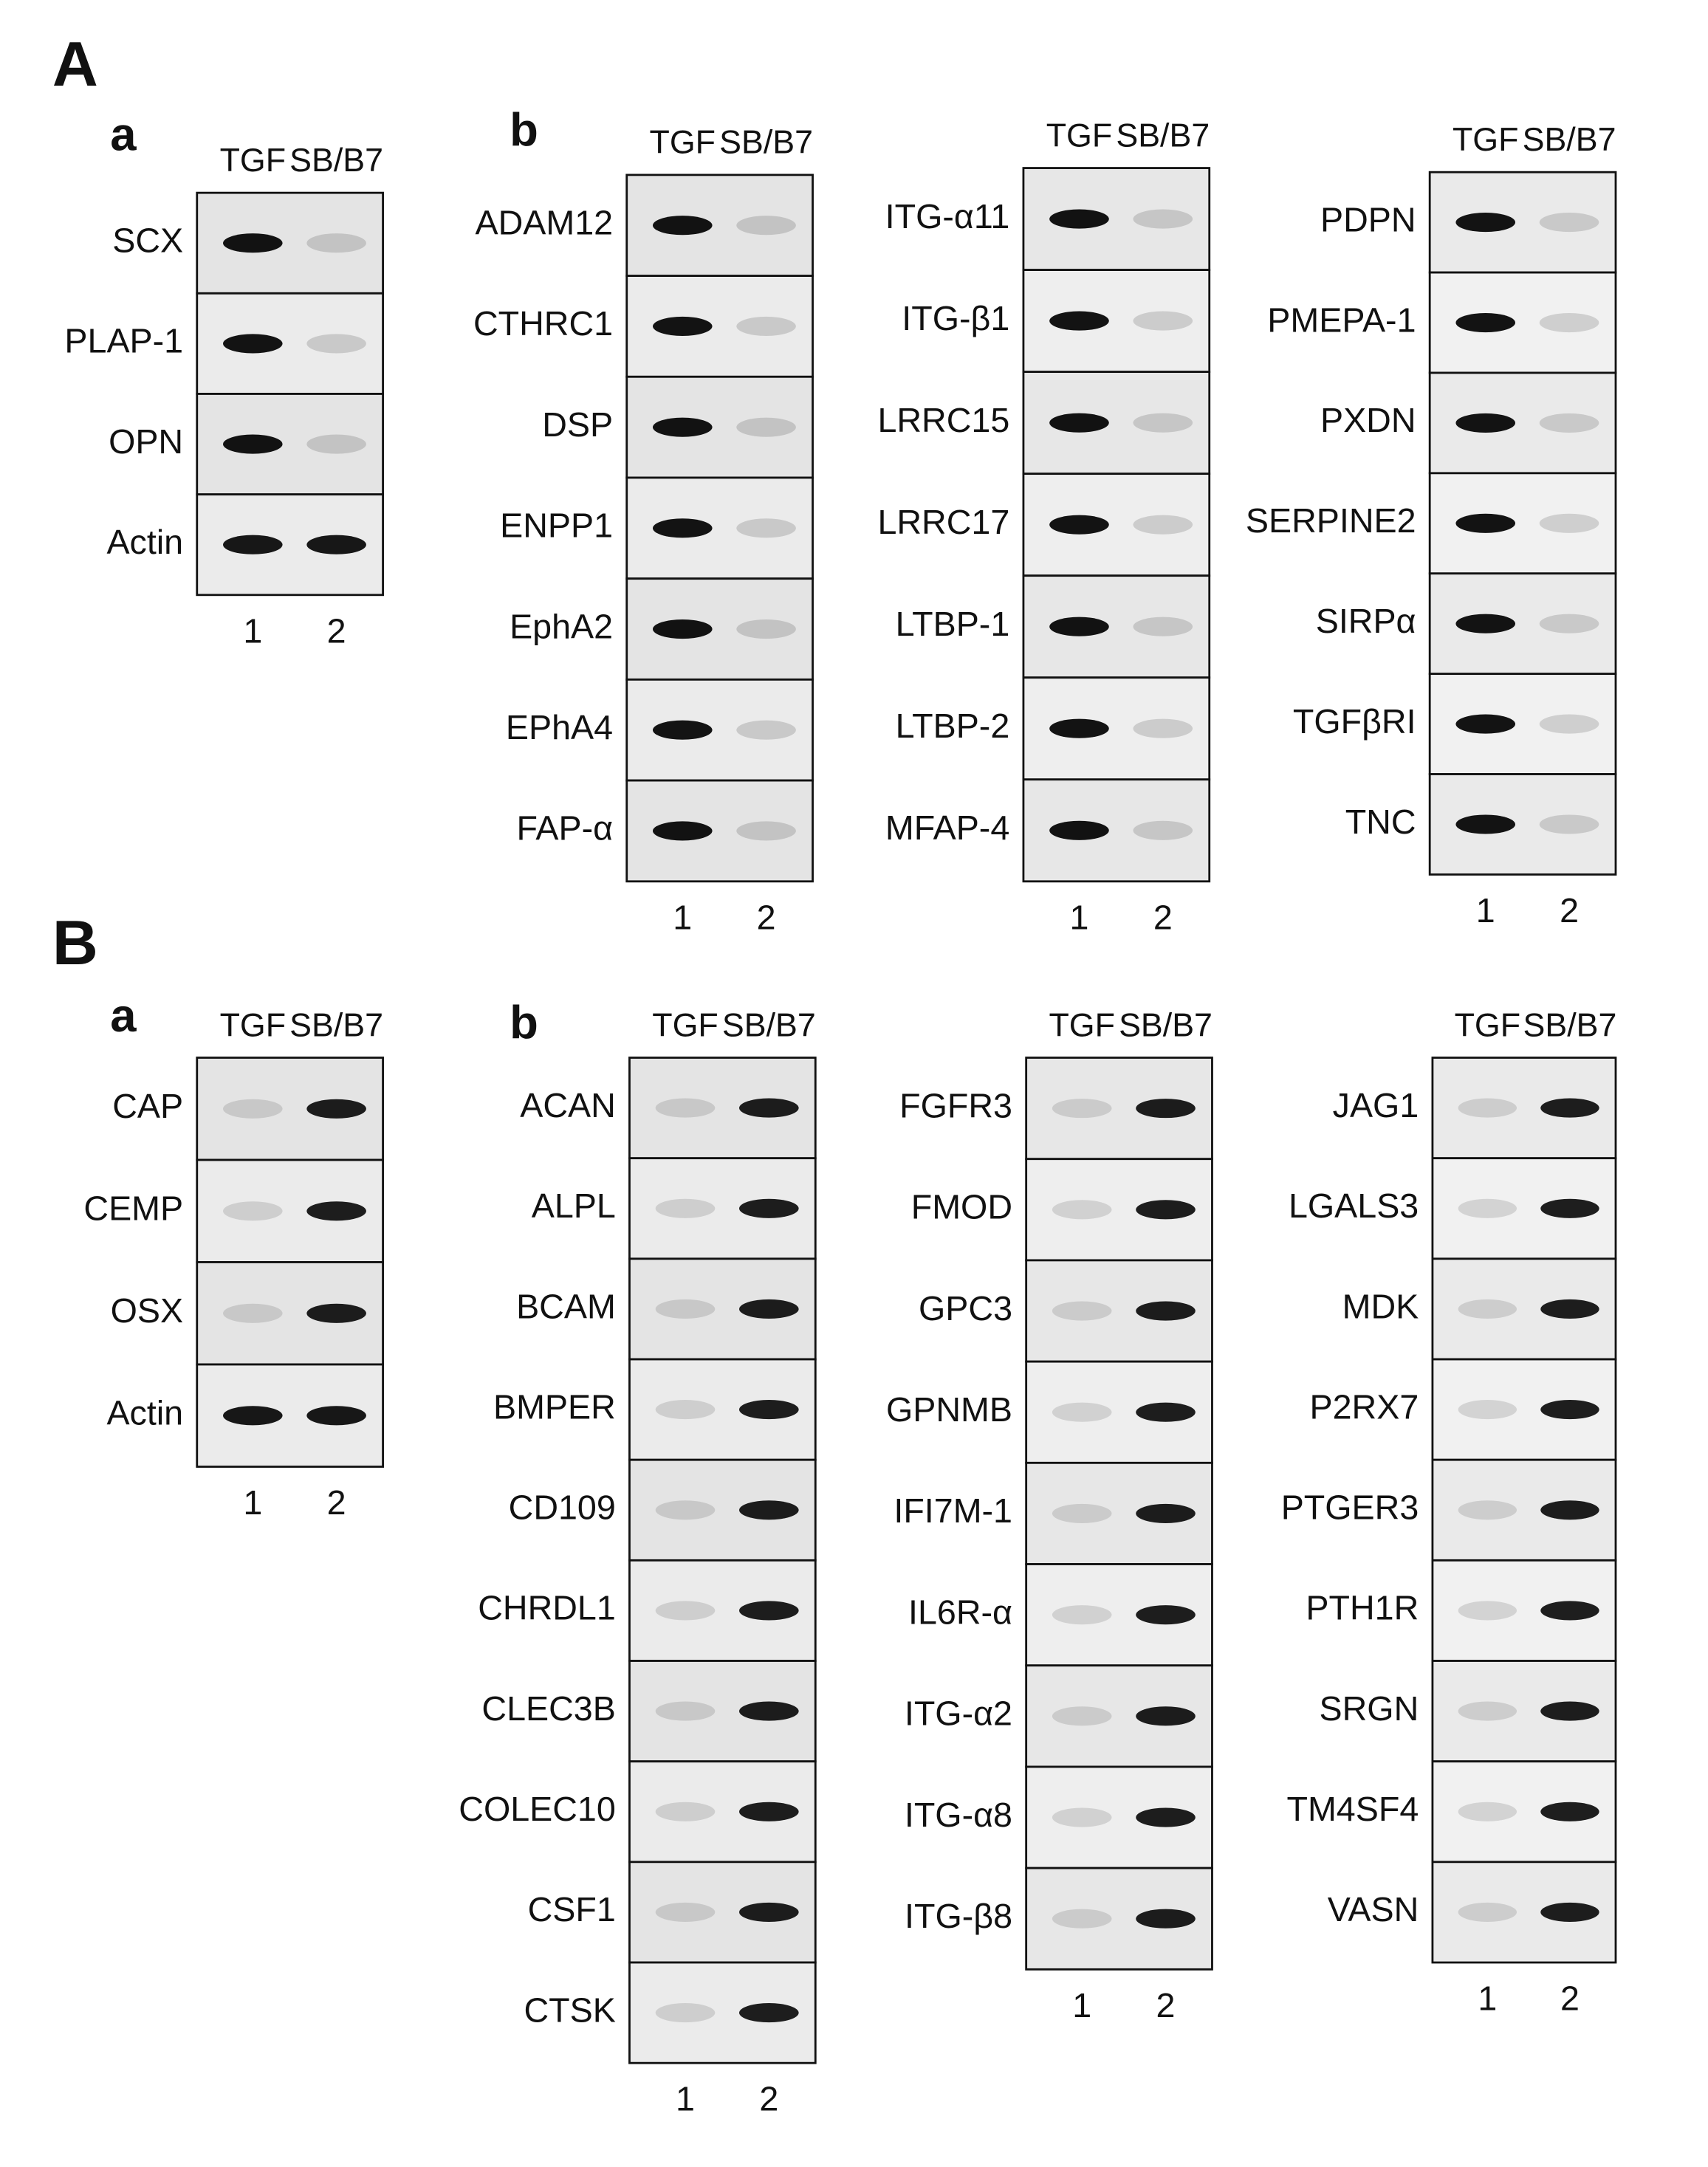 Image resolution: width=1708 pixels, height=2167 pixels. What do you see at coordinates (568, 1105) in the screenshot?
I see `protein-label: ACAN` at bounding box center [568, 1105].